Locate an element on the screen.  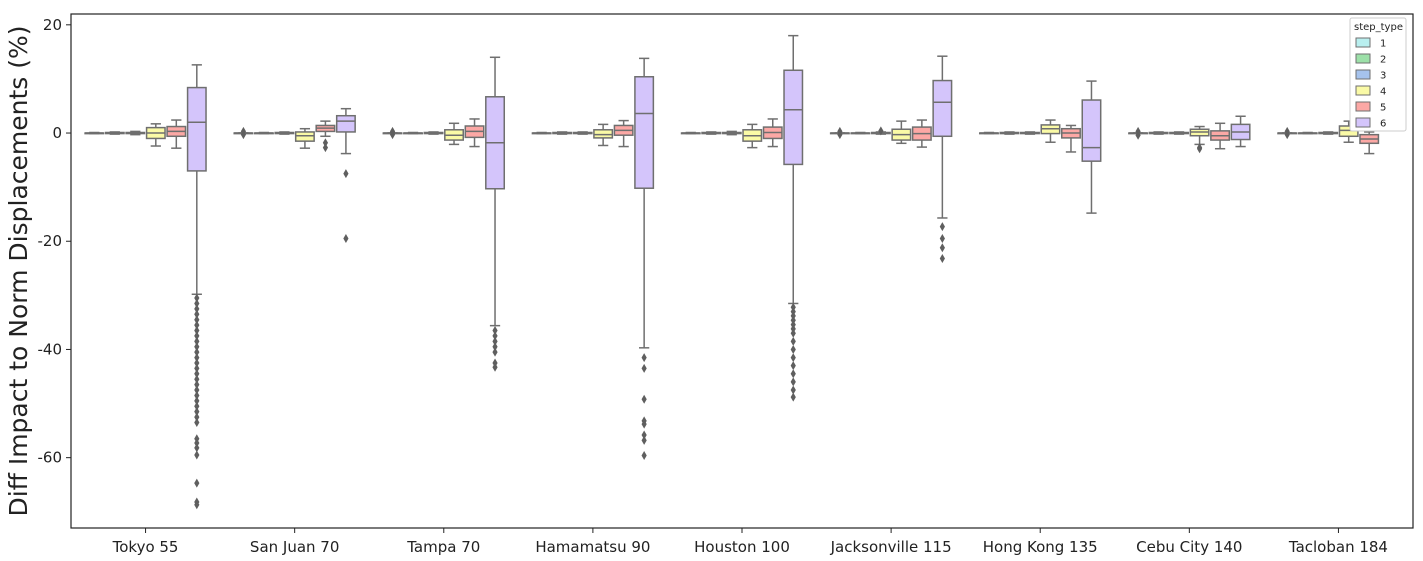
y-tick-label: 20 is located at coordinates (52, 25).